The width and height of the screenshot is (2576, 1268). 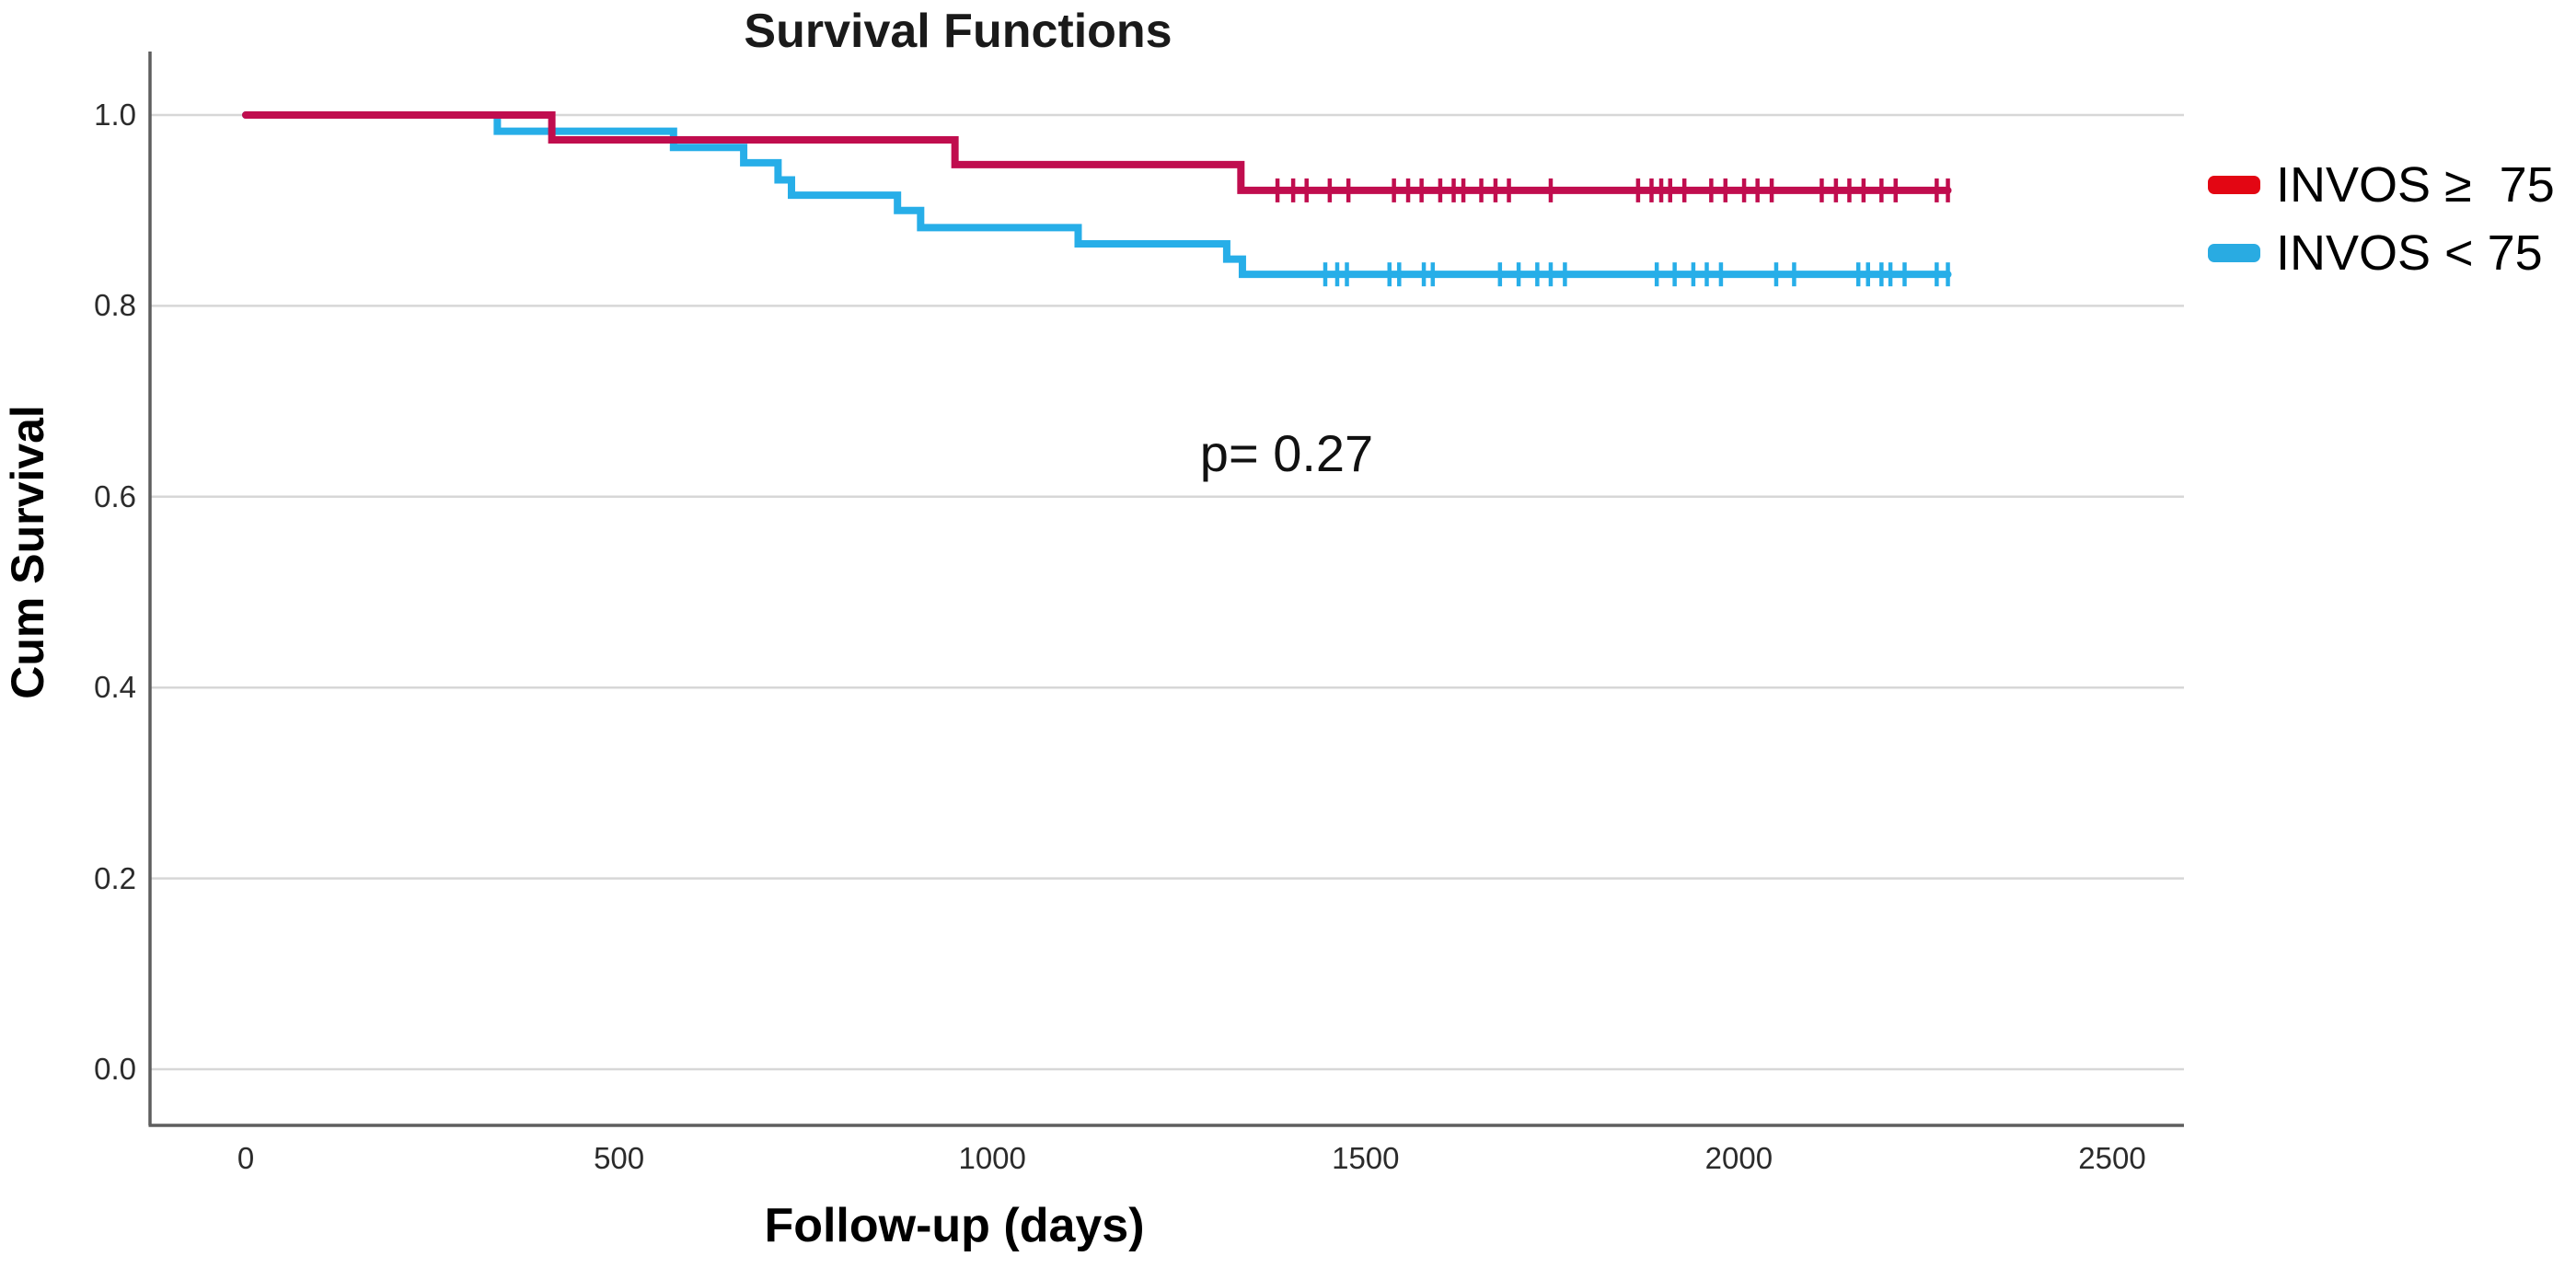 What do you see at coordinates (115, 877) in the screenshot?
I see `y-tick-label: 0.2` at bounding box center [115, 877].